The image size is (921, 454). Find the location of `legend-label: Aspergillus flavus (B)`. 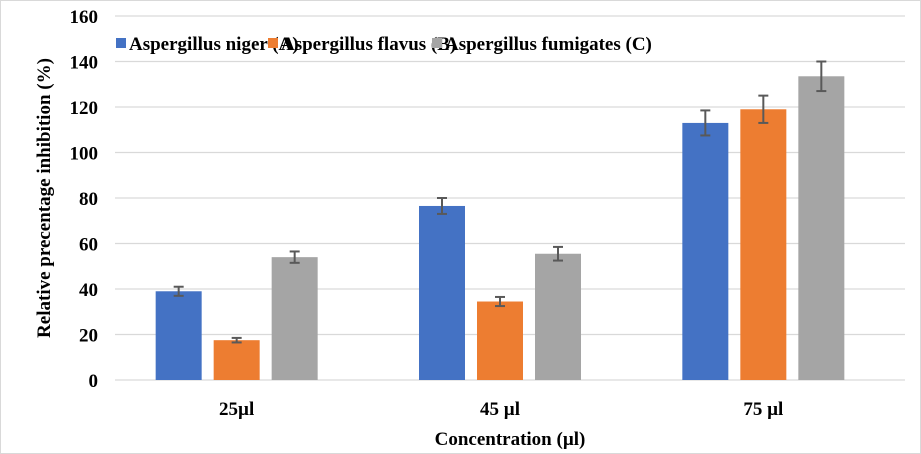

legend-label: Aspergillus flavus (B) is located at coordinates (368, 44).